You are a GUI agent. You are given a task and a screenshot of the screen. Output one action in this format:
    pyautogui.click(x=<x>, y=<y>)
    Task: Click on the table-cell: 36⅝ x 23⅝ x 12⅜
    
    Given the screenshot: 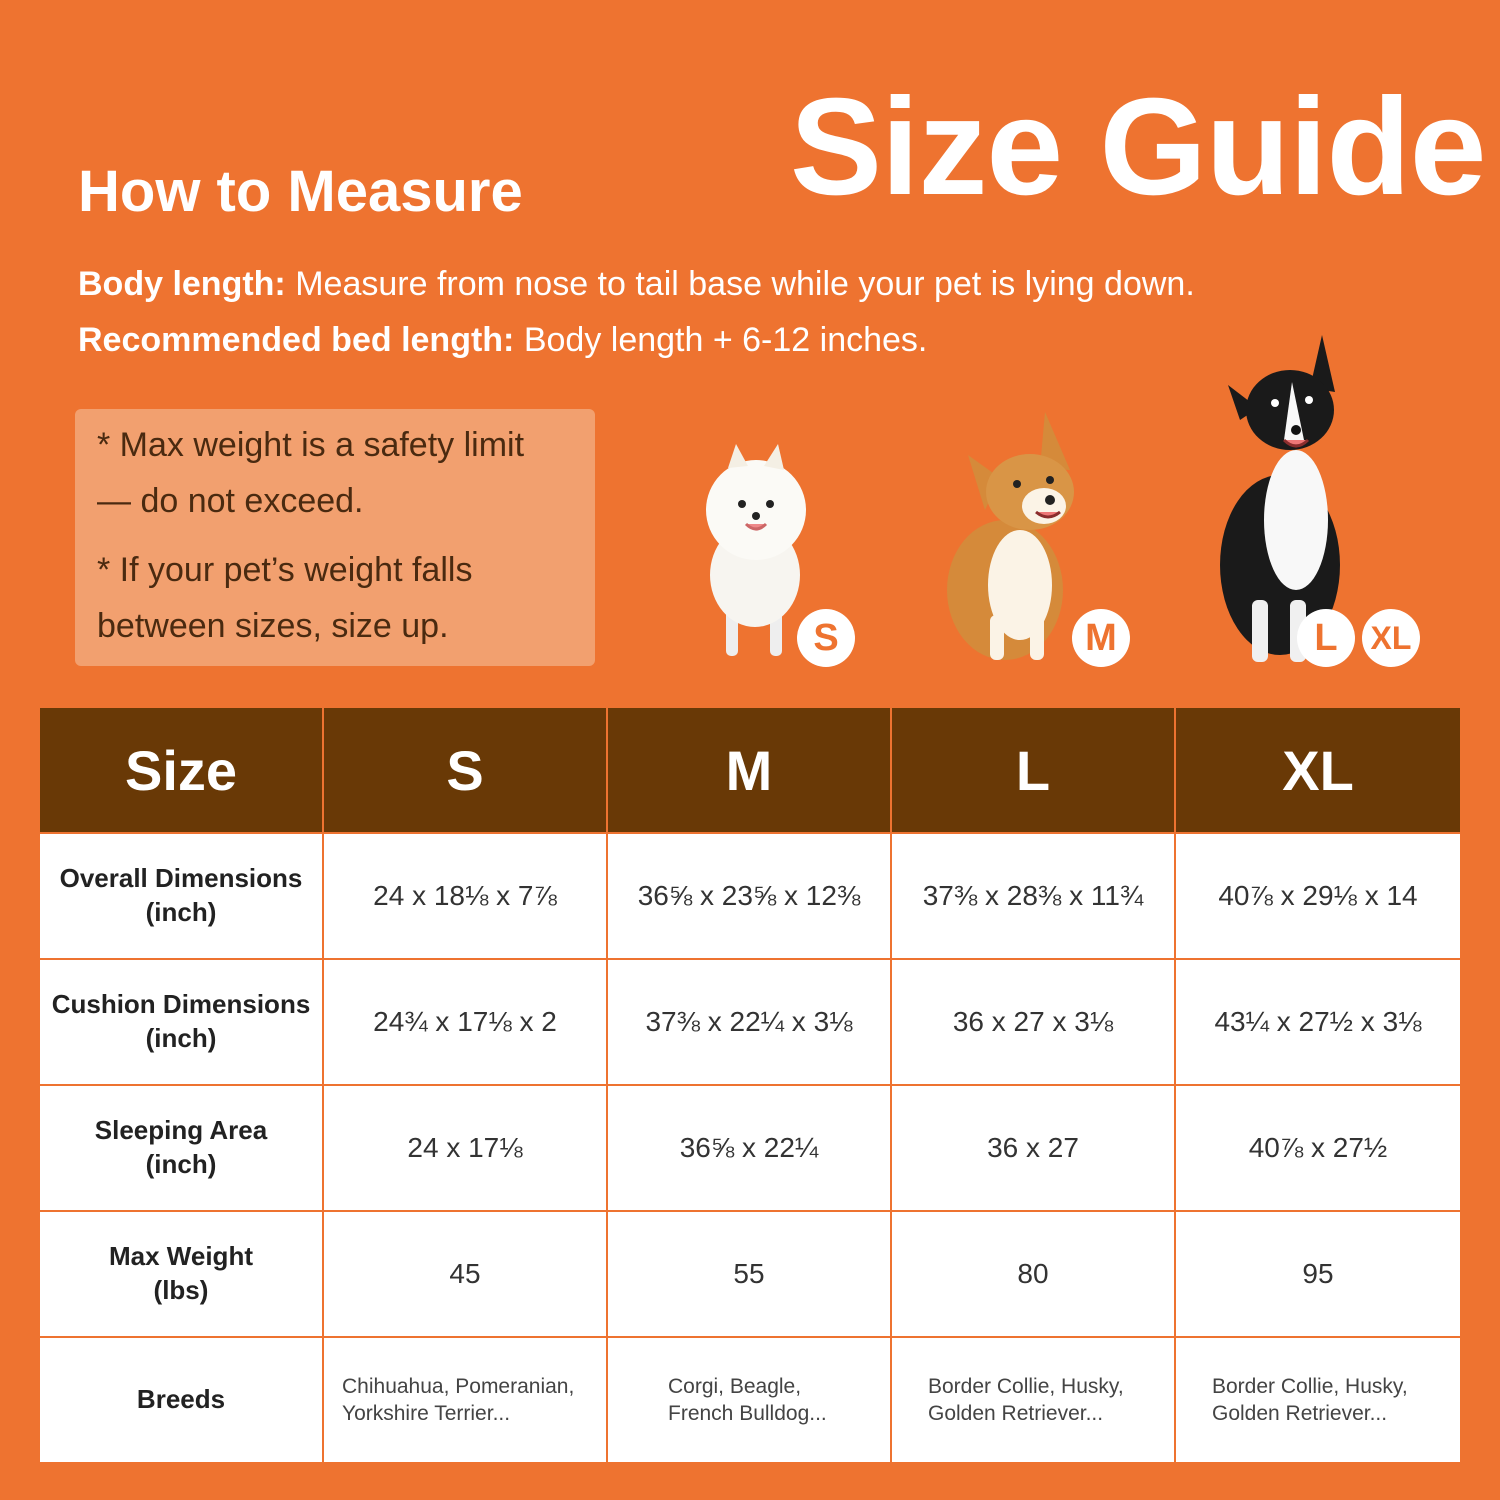 What is the action you would take?
    pyautogui.click(x=748, y=895)
    